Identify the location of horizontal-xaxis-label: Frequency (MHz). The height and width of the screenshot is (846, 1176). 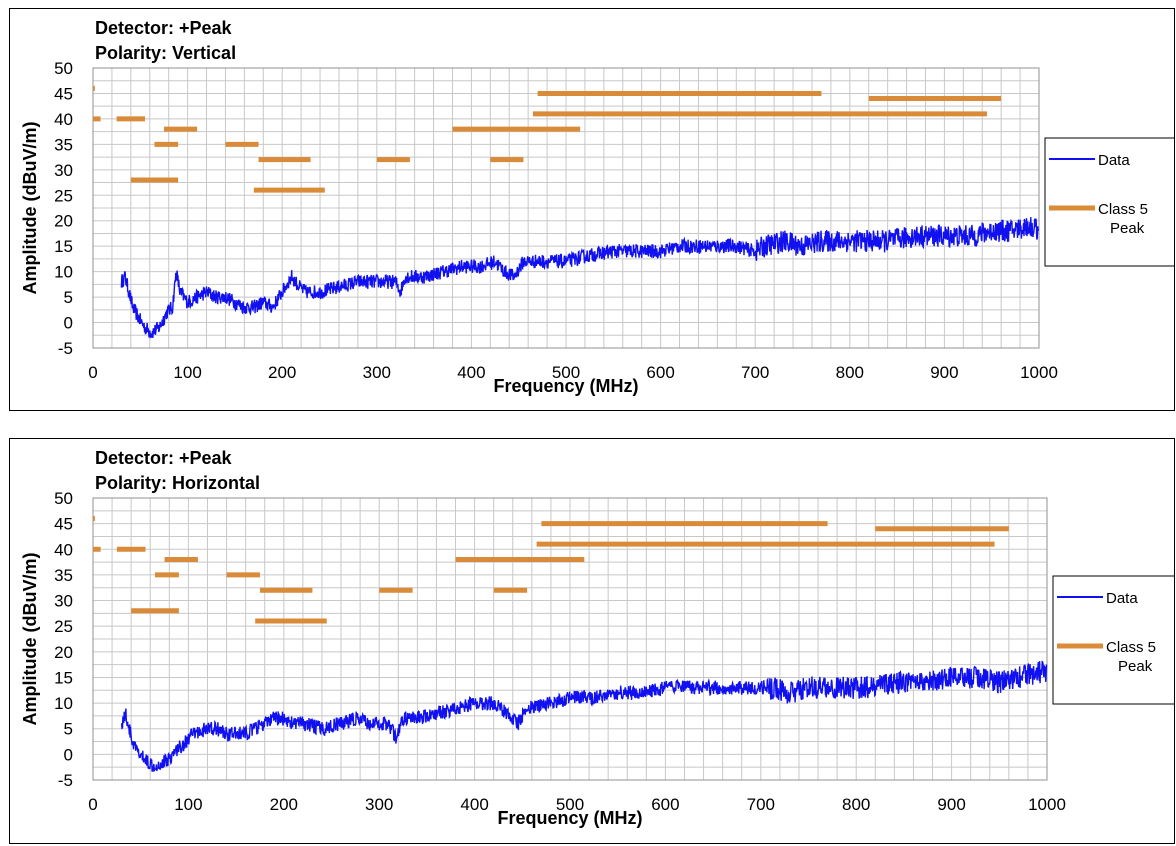
(569, 818).